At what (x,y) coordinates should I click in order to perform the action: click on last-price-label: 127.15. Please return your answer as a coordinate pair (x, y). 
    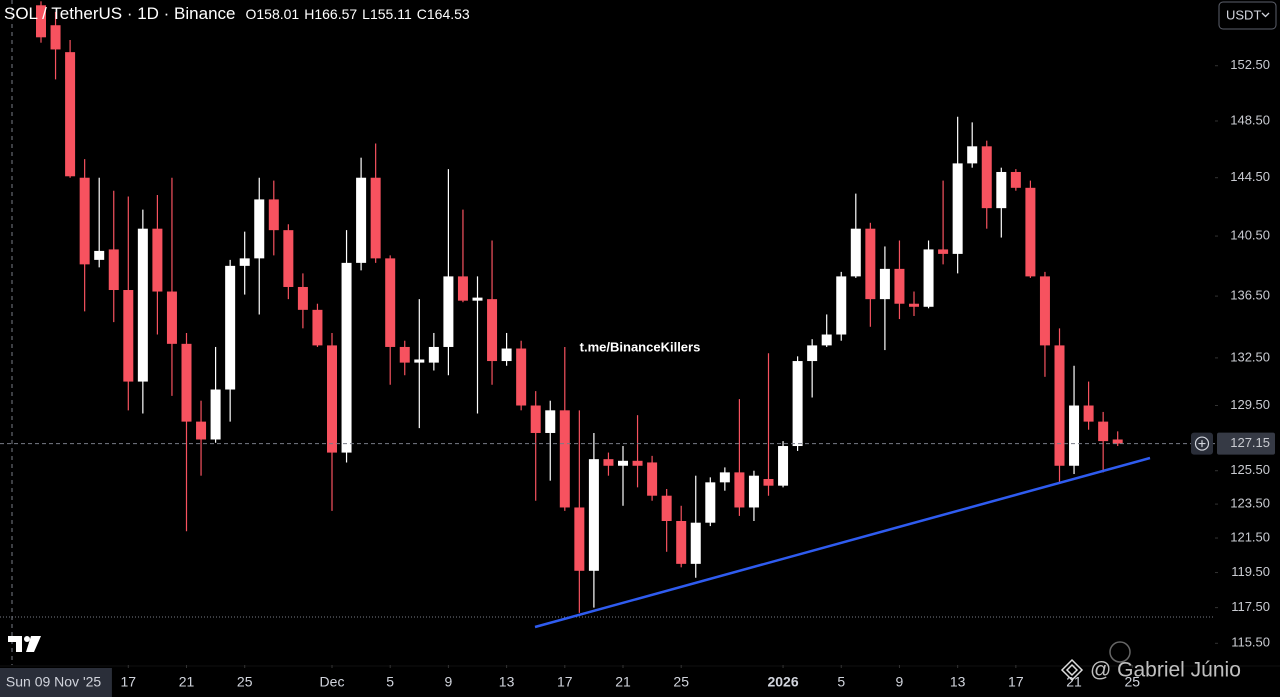
    Looking at the image, I should click on (1250, 442).